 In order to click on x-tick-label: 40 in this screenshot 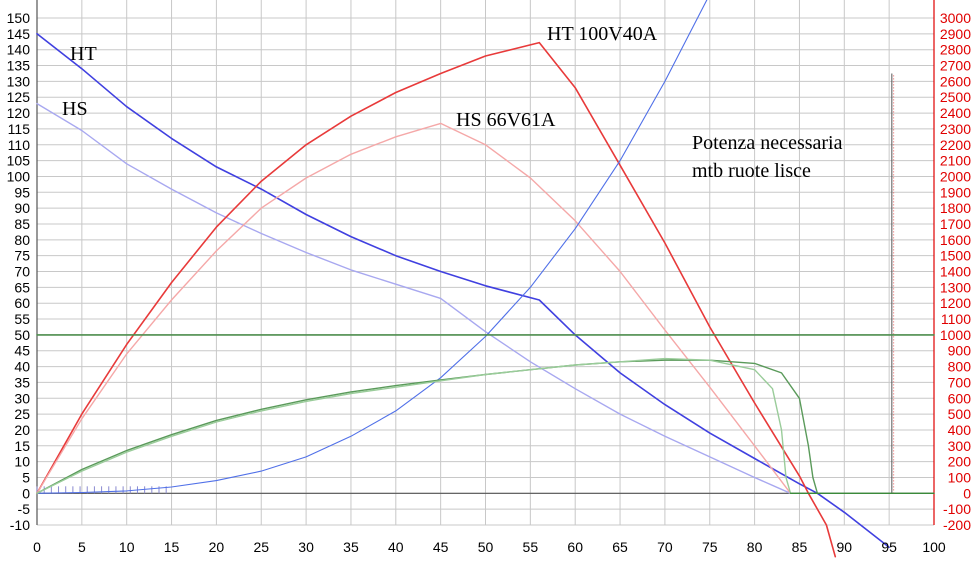, I will do `click(396, 547)`.